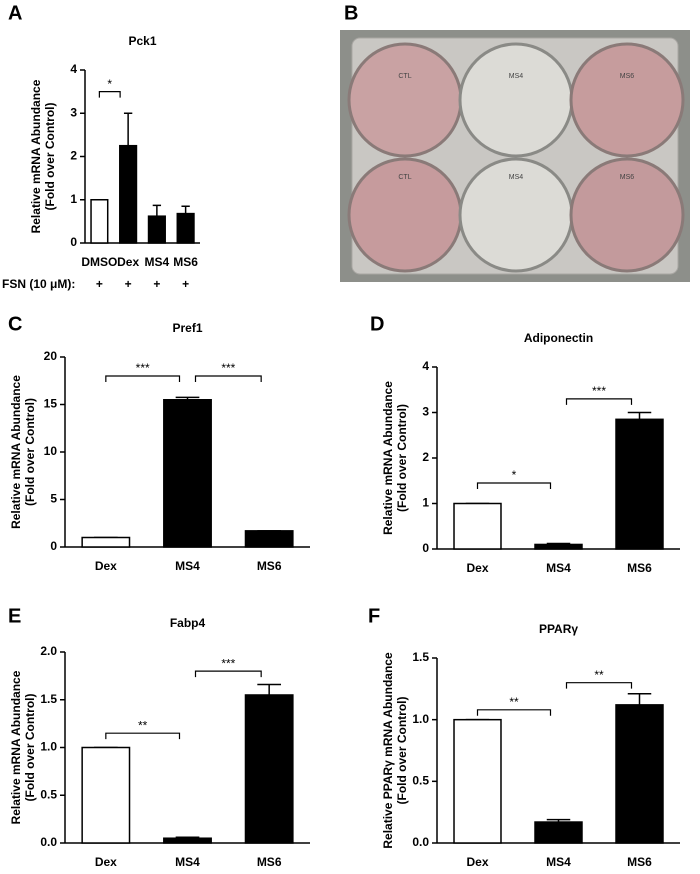  I want to click on panel-letter: B, so click(351, 13).